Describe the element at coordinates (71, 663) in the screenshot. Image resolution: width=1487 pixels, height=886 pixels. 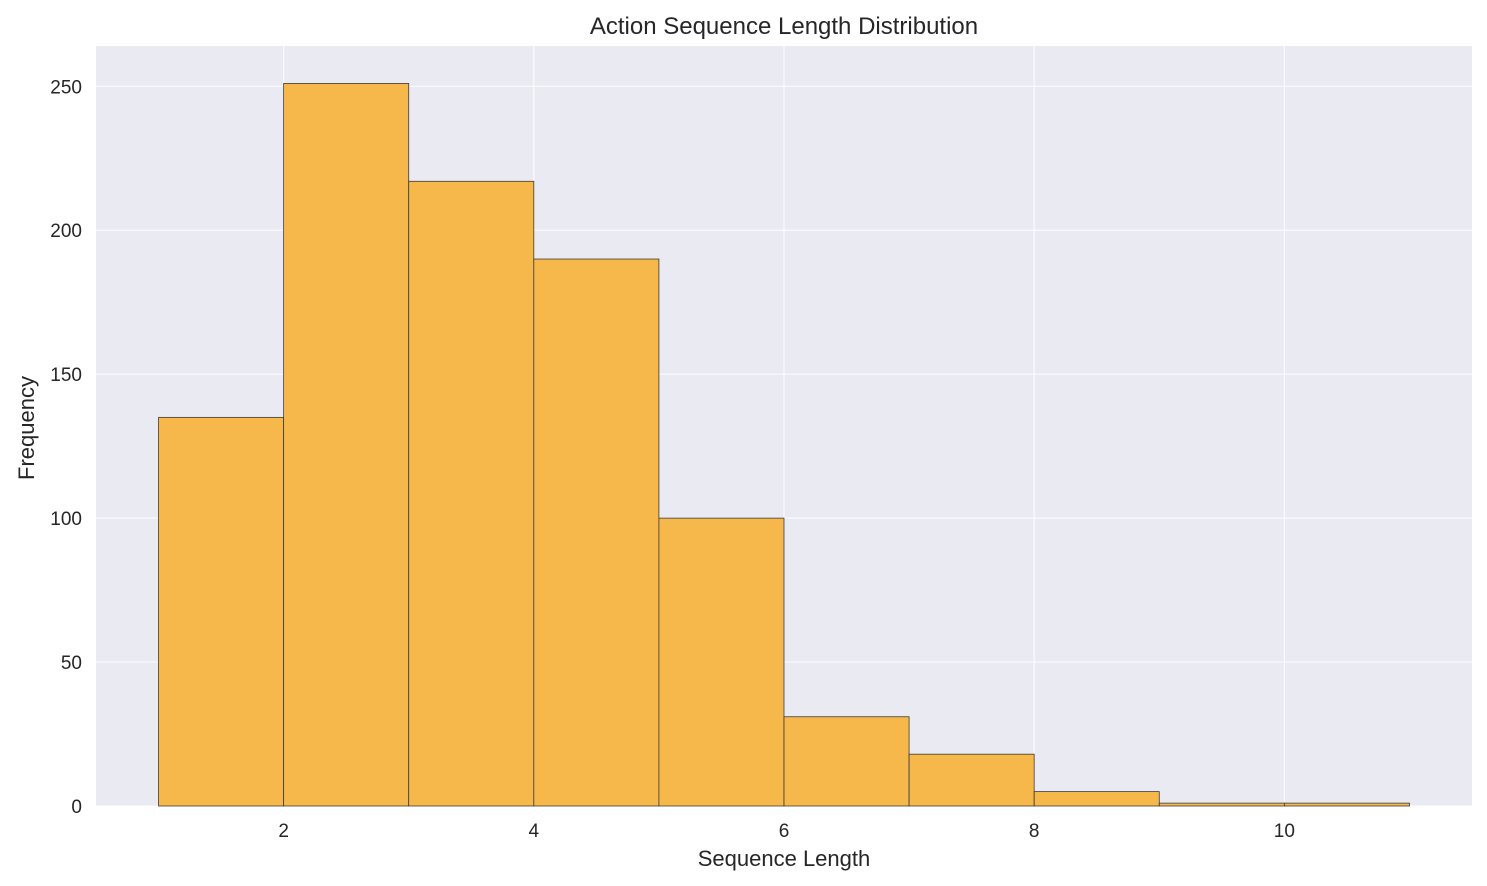
I see `y-tick-label: 50` at that location.